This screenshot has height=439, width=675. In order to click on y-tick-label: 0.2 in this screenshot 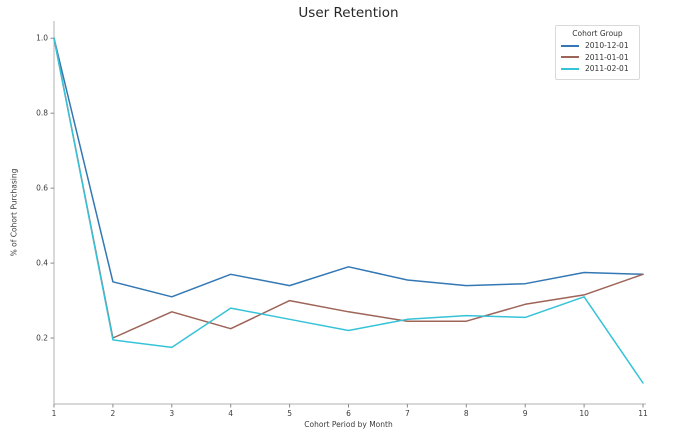, I will do `click(42, 338)`.